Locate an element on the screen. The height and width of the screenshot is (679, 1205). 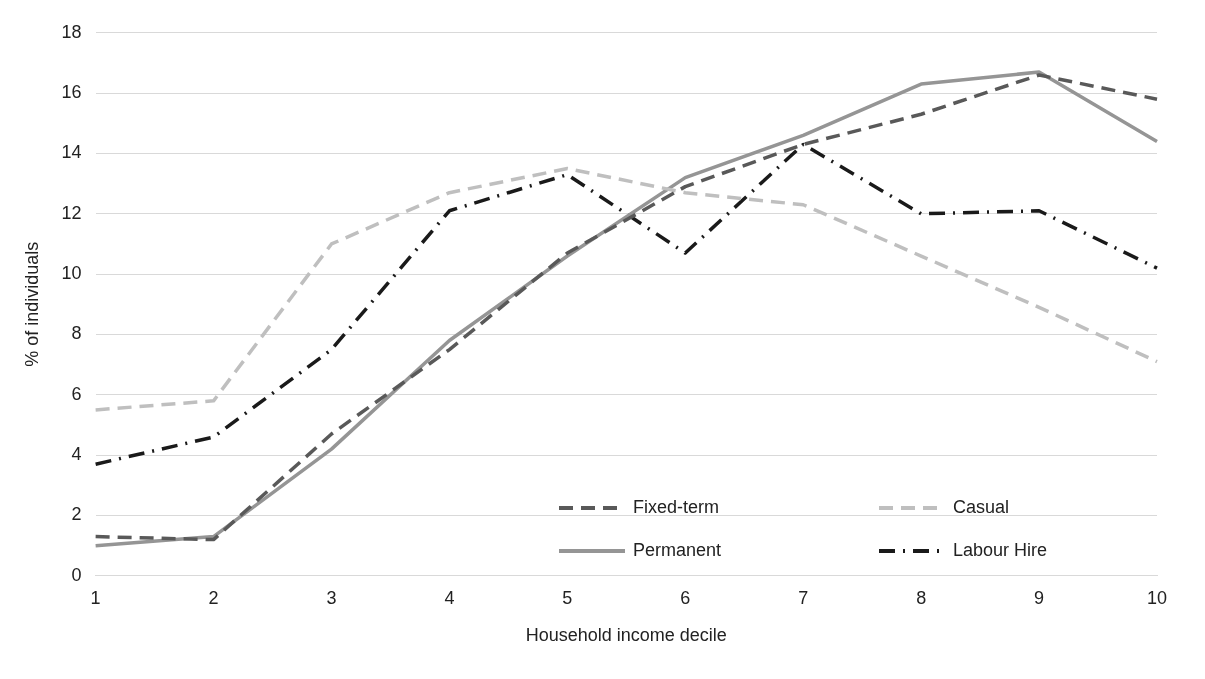
x-tick-label: 1 is located at coordinates (95, 597).